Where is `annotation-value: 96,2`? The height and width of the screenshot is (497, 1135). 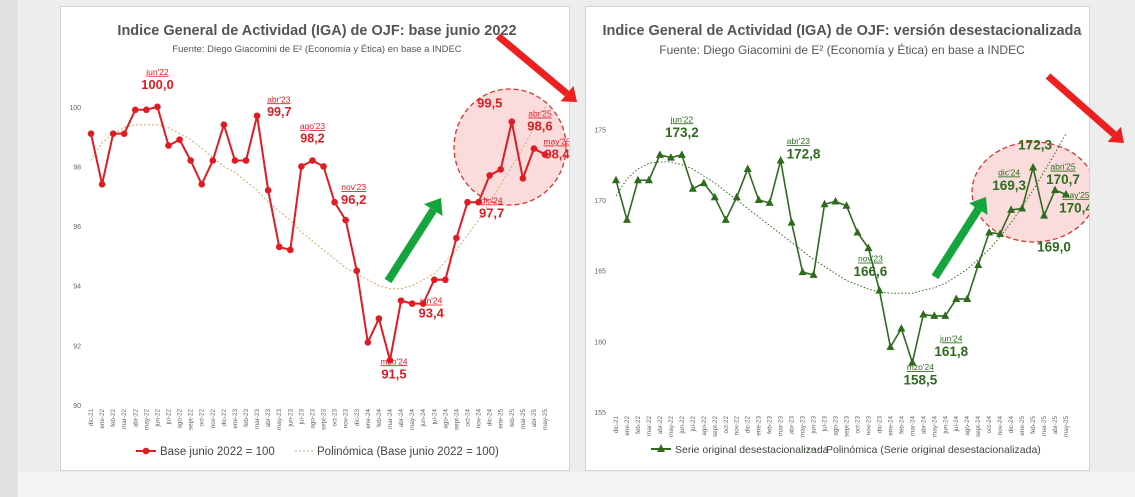 annotation-value: 96,2 is located at coordinates (353, 199).